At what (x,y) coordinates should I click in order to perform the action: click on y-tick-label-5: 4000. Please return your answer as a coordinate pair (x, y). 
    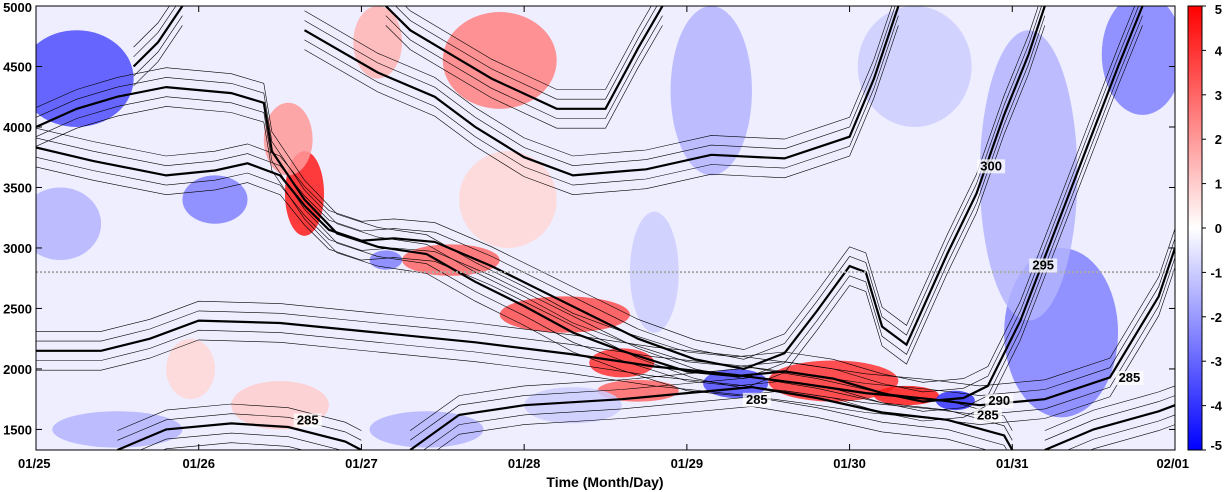
    Looking at the image, I should click on (17, 127).